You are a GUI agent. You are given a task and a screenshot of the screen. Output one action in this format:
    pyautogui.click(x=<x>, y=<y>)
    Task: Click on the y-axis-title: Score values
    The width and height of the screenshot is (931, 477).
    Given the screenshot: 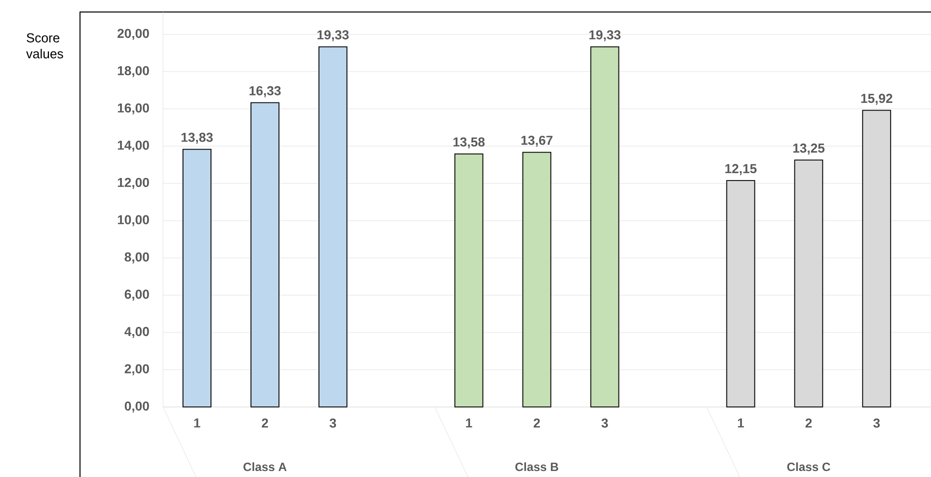 What is the action you would take?
    pyautogui.click(x=45, y=45)
    